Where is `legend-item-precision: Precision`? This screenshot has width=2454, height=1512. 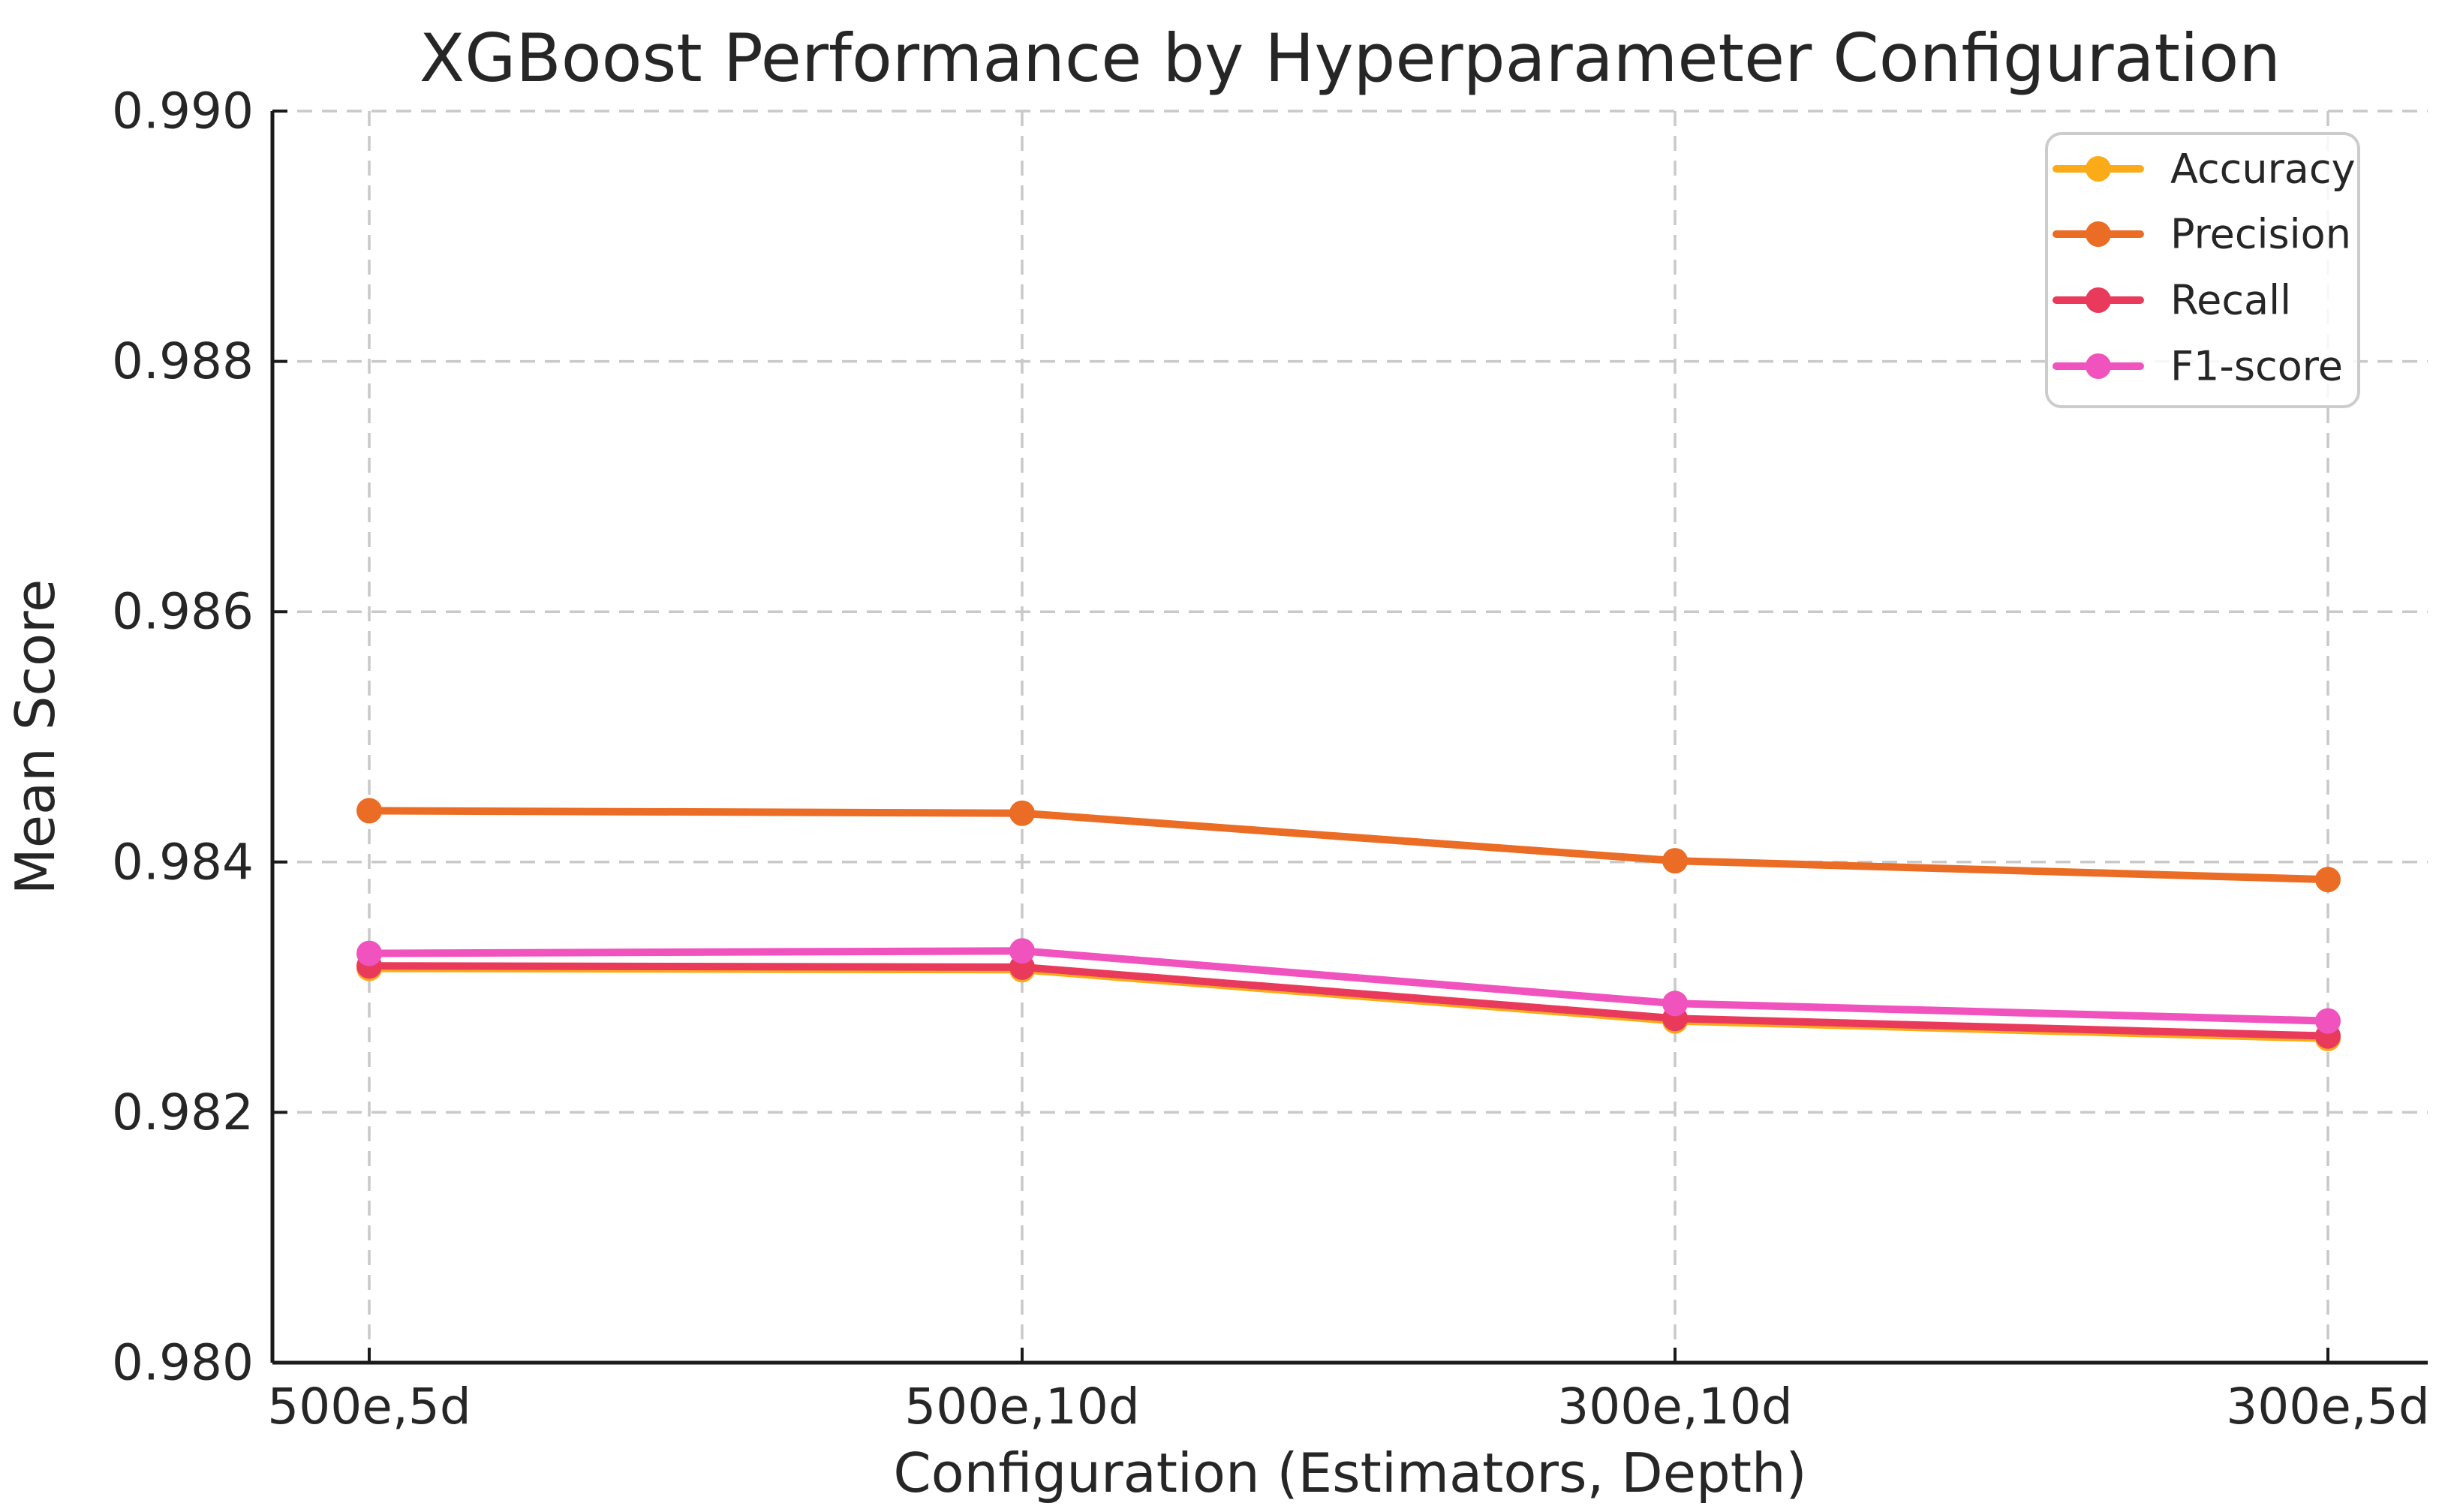
legend-item-precision: Precision is located at coordinates (2202, 234).